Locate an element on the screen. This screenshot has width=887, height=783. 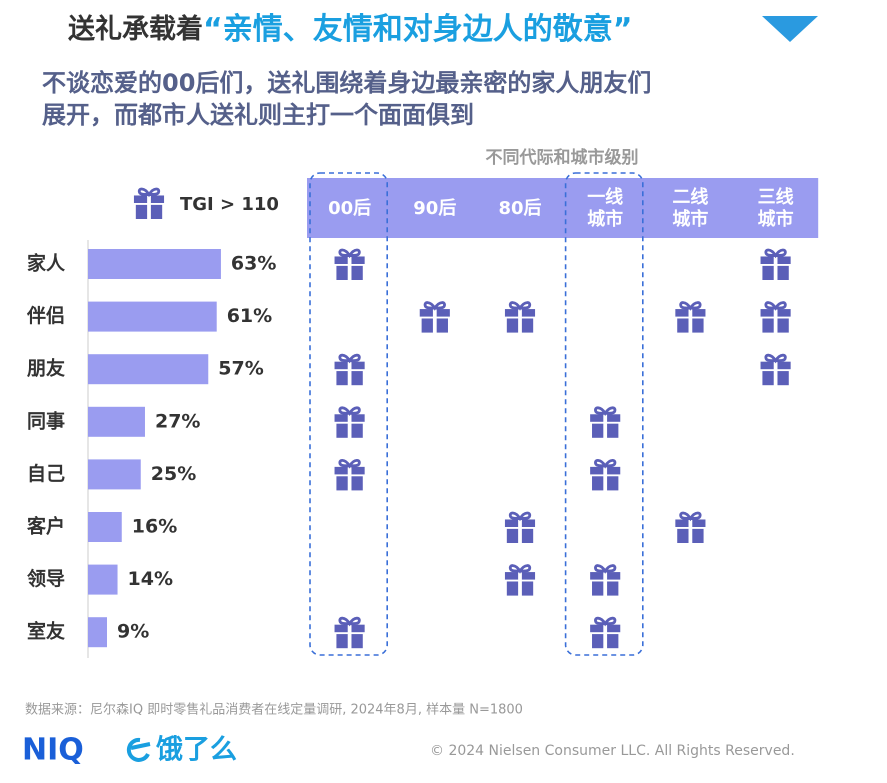
category-label: 伴侣 is located at coordinates (45, 315).